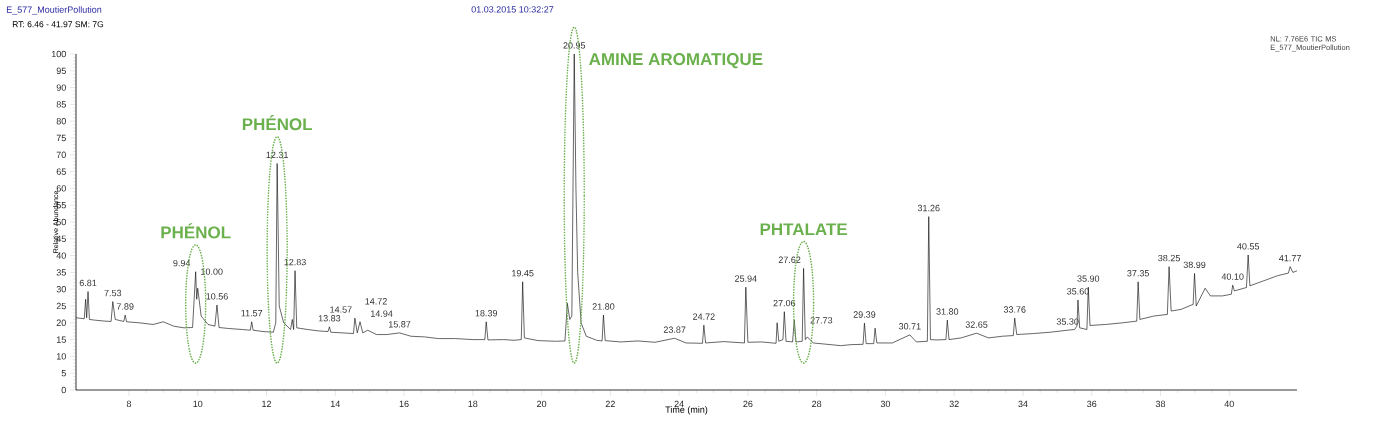  Describe the element at coordinates (789, 259) in the screenshot. I see `annotation: 27.62` at that location.